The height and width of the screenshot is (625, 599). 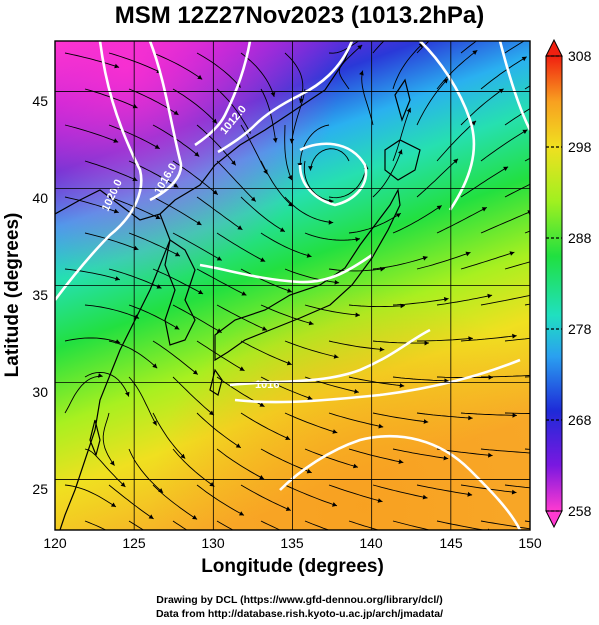 What do you see at coordinates (554, 283) in the screenshot?
I see `colorbar-gradient` at bounding box center [554, 283].